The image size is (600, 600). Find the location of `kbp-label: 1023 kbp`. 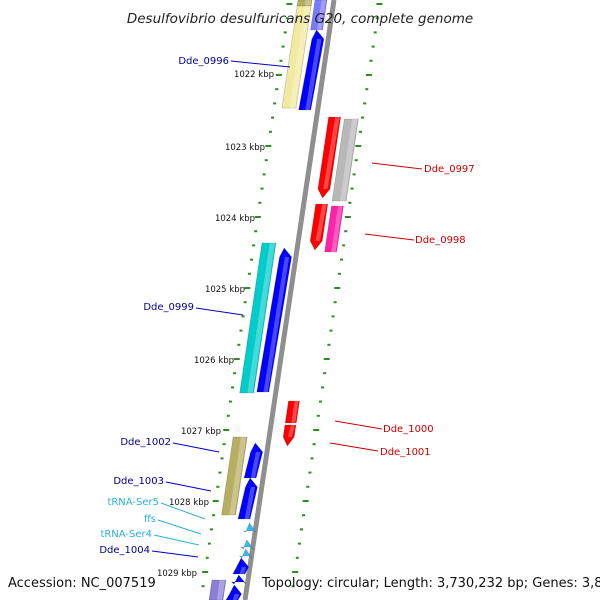

kbp-label: 1023 kbp is located at coordinates (245, 148).